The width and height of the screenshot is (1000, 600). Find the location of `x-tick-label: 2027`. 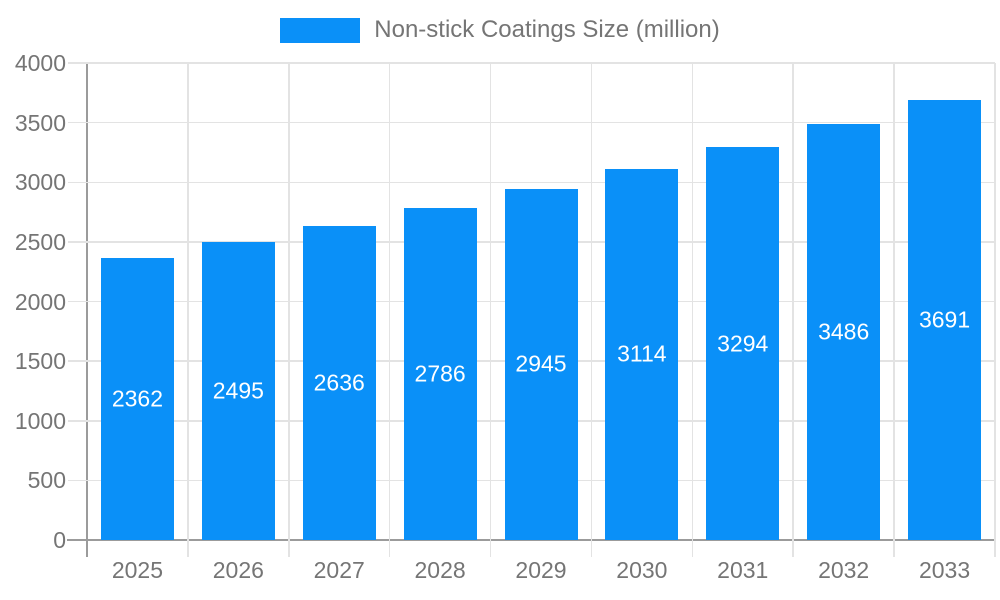

x-tick-label: 2027 is located at coordinates (339, 570).